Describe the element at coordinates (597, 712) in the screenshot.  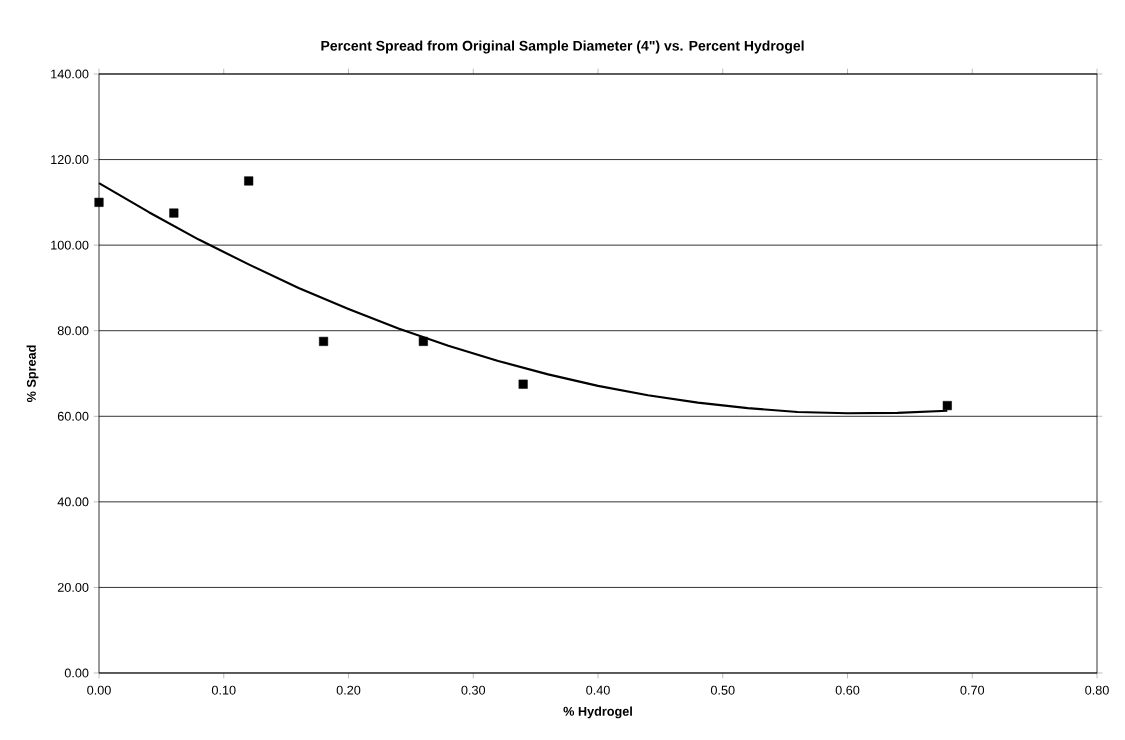
I see `x-axis-title: % Hydrogel` at that location.